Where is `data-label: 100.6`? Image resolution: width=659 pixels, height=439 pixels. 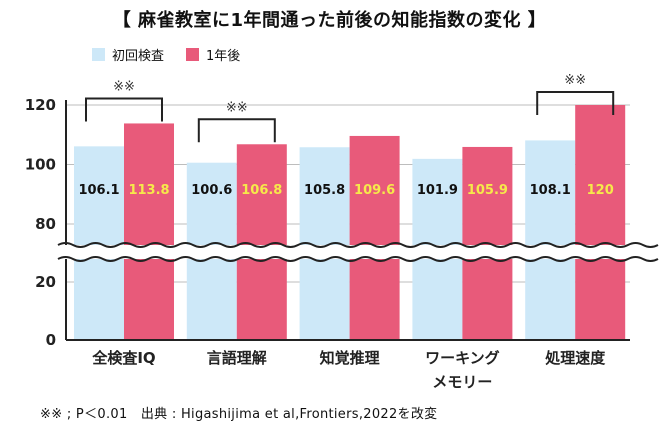 data-label: 100.6 is located at coordinates (211, 190).